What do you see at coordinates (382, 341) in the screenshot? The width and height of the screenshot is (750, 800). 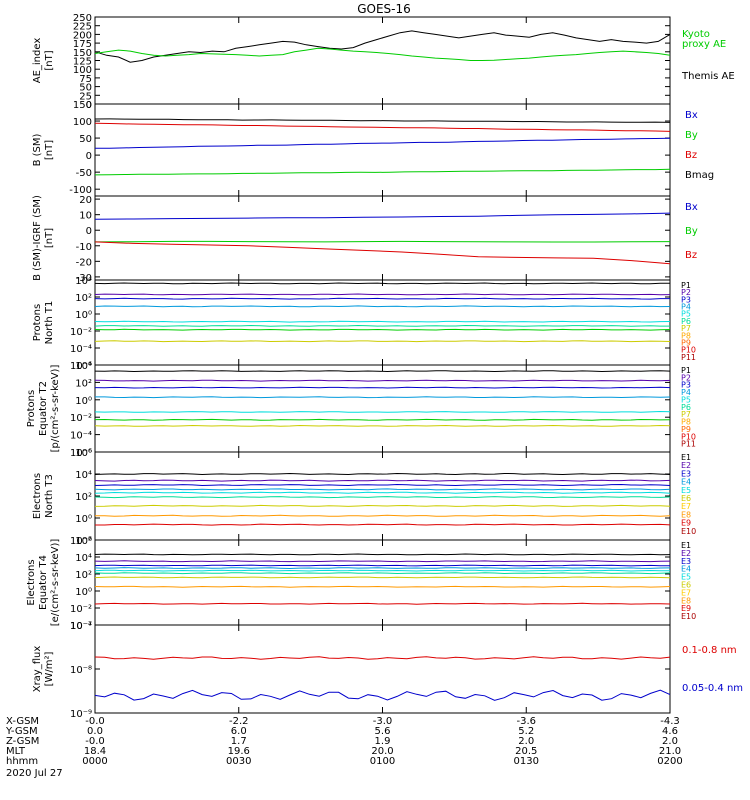 I see `series-line-p8` at bounding box center [382, 341].